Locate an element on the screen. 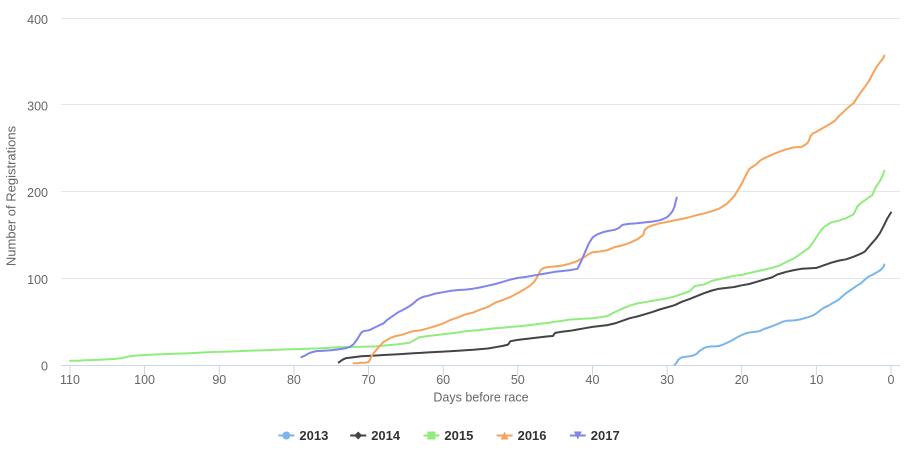 This screenshot has width=906, height=452. svg-text: 2013 is located at coordinates (313, 435).